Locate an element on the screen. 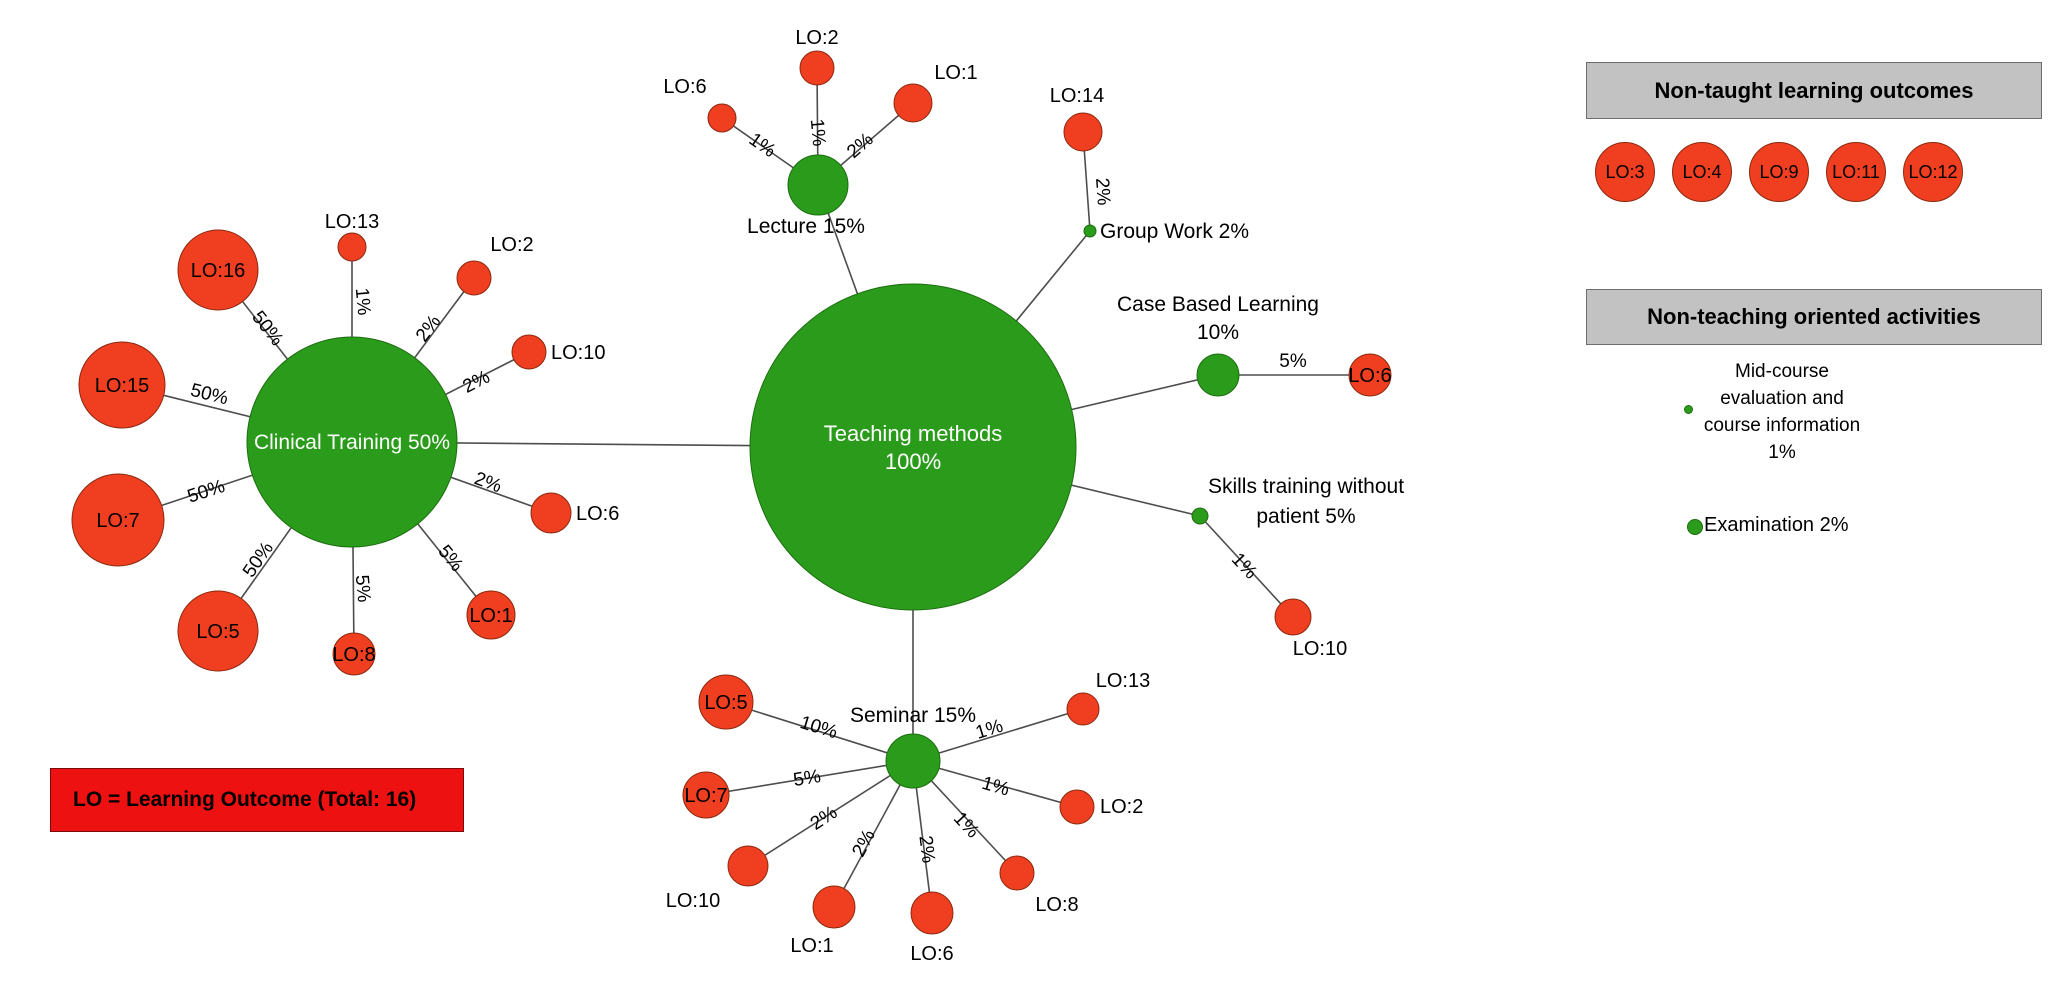 The width and height of the screenshot is (2059, 1001). label-lo1s: LO:1 is located at coordinates (811, 946).